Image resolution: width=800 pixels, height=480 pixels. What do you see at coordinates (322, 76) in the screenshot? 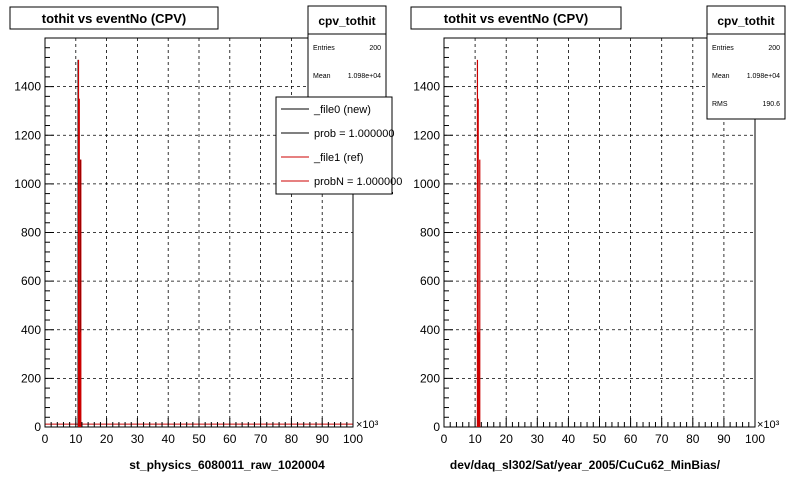
I see `left-stats-mean-label: Mean` at bounding box center [322, 76].